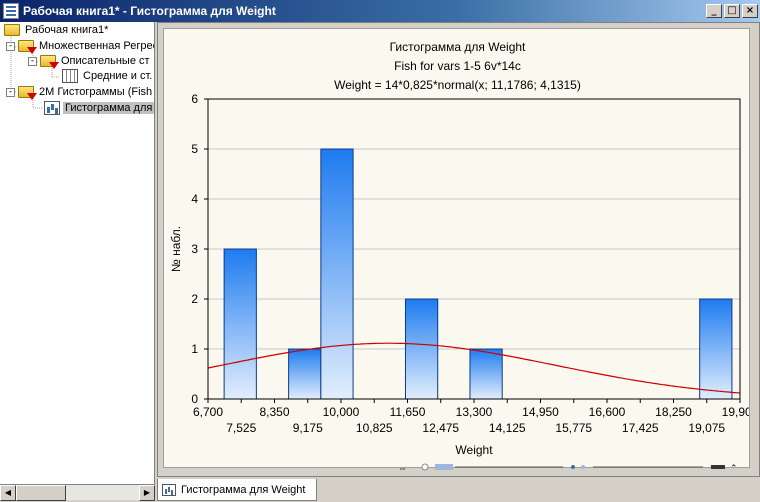  What do you see at coordinates (507, 428) in the screenshot?
I see `x-tick-label: 14,125` at bounding box center [507, 428].